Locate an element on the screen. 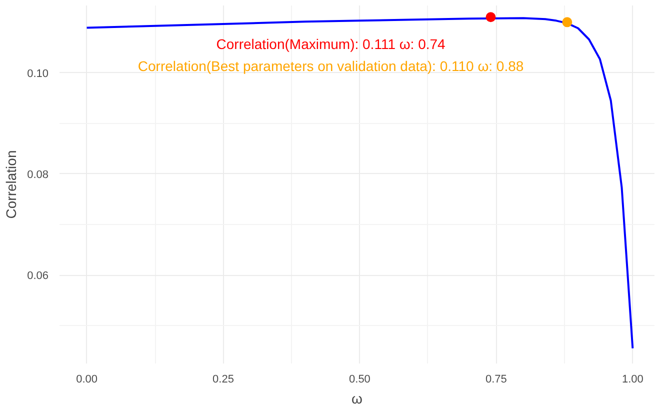 Image resolution: width=666 pixels, height=409 pixels. x-axis-title: ω is located at coordinates (357, 398).